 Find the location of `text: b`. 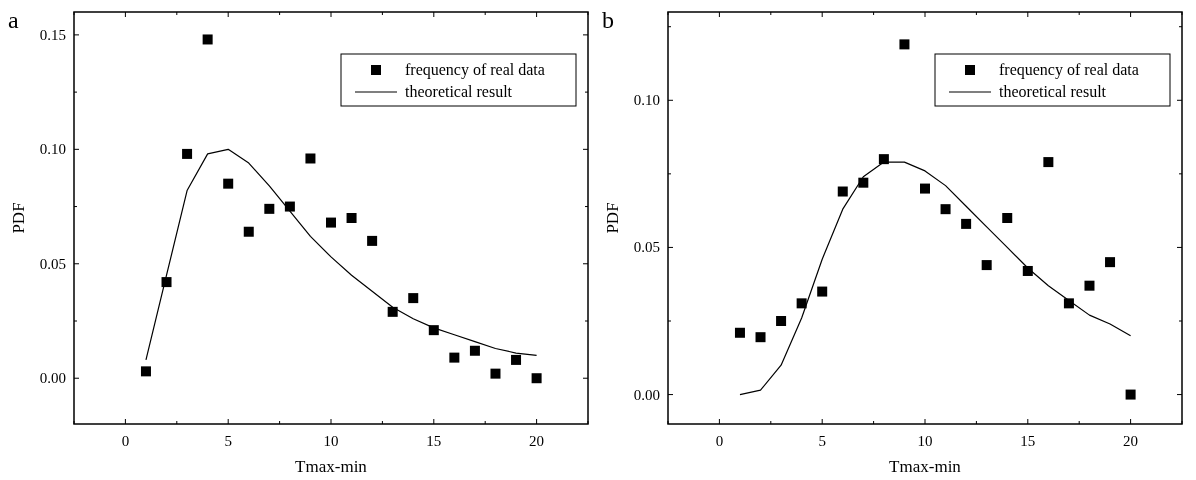

text: b is located at coordinates (608, 20).